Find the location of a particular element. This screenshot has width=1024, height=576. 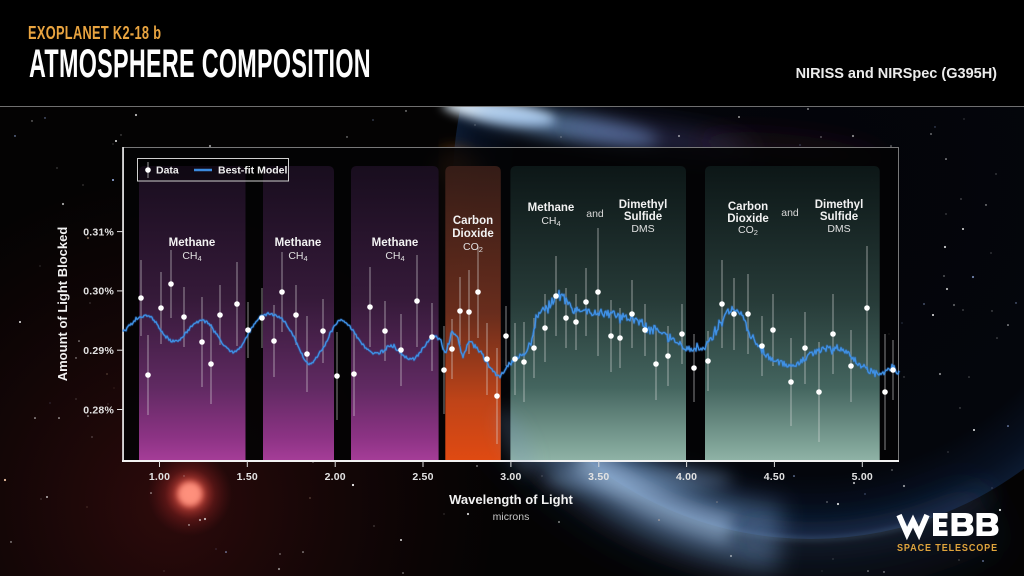

svg-text: 3.50 is located at coordinates (598, 477).